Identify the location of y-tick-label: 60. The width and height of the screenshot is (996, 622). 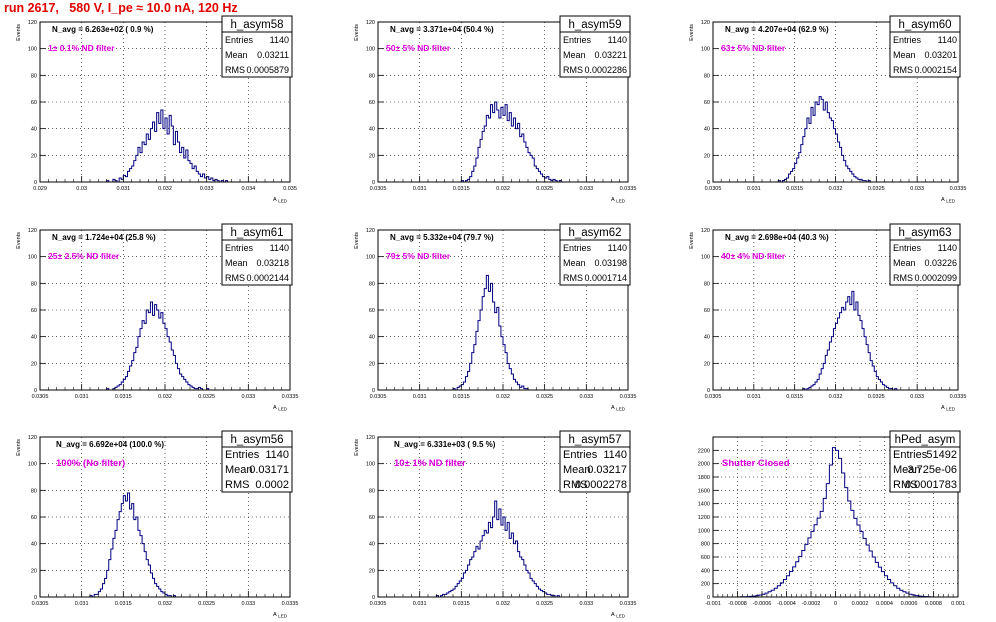
(34, 518).